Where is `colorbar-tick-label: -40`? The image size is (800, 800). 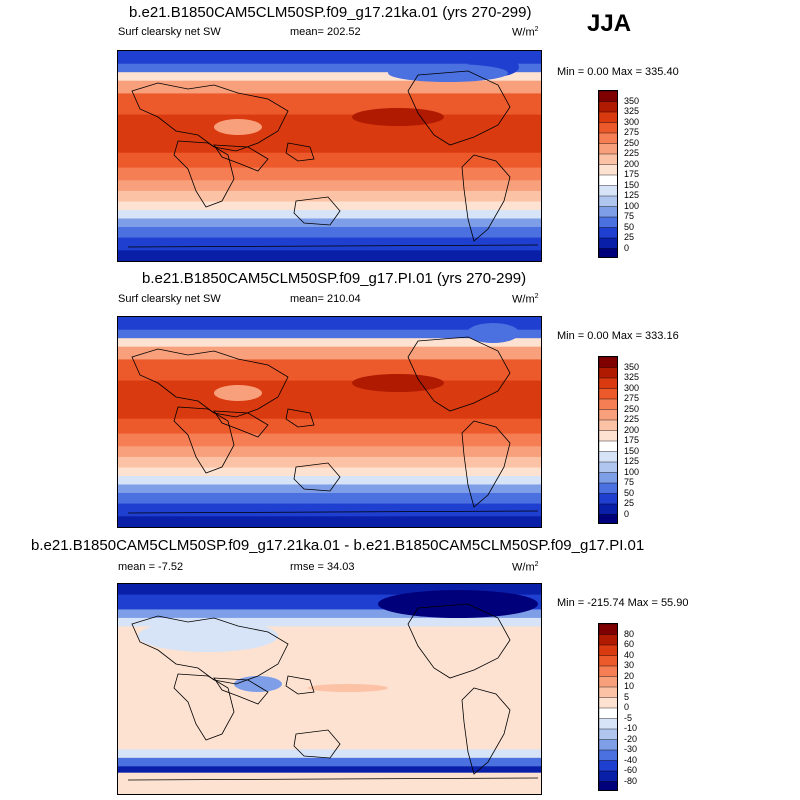 colorbar-tick-label: -40 is located at coordinates (631, 759).